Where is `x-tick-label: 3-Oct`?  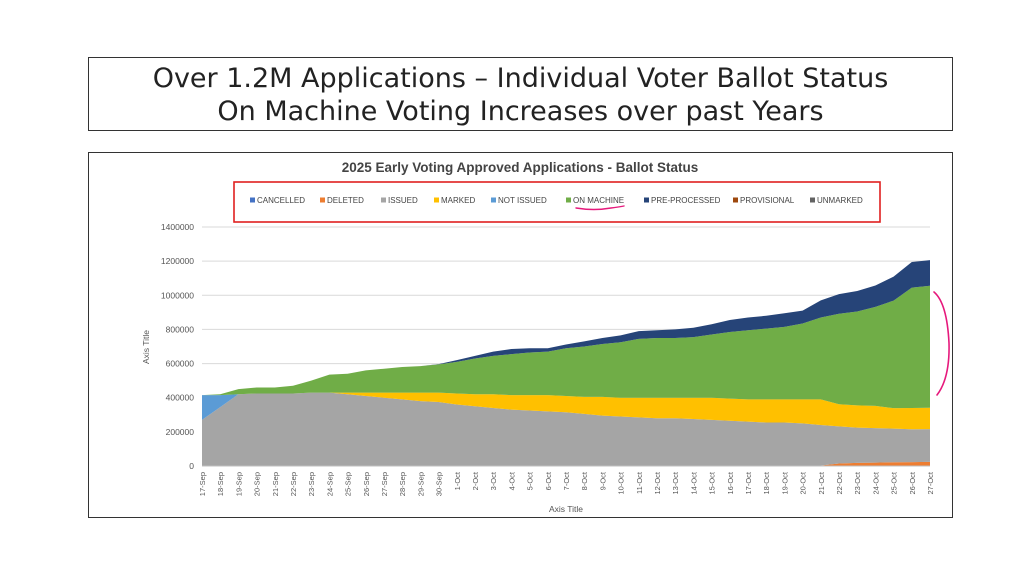 x-tick-label: 3-Oct is located at coordinates (493, 480).